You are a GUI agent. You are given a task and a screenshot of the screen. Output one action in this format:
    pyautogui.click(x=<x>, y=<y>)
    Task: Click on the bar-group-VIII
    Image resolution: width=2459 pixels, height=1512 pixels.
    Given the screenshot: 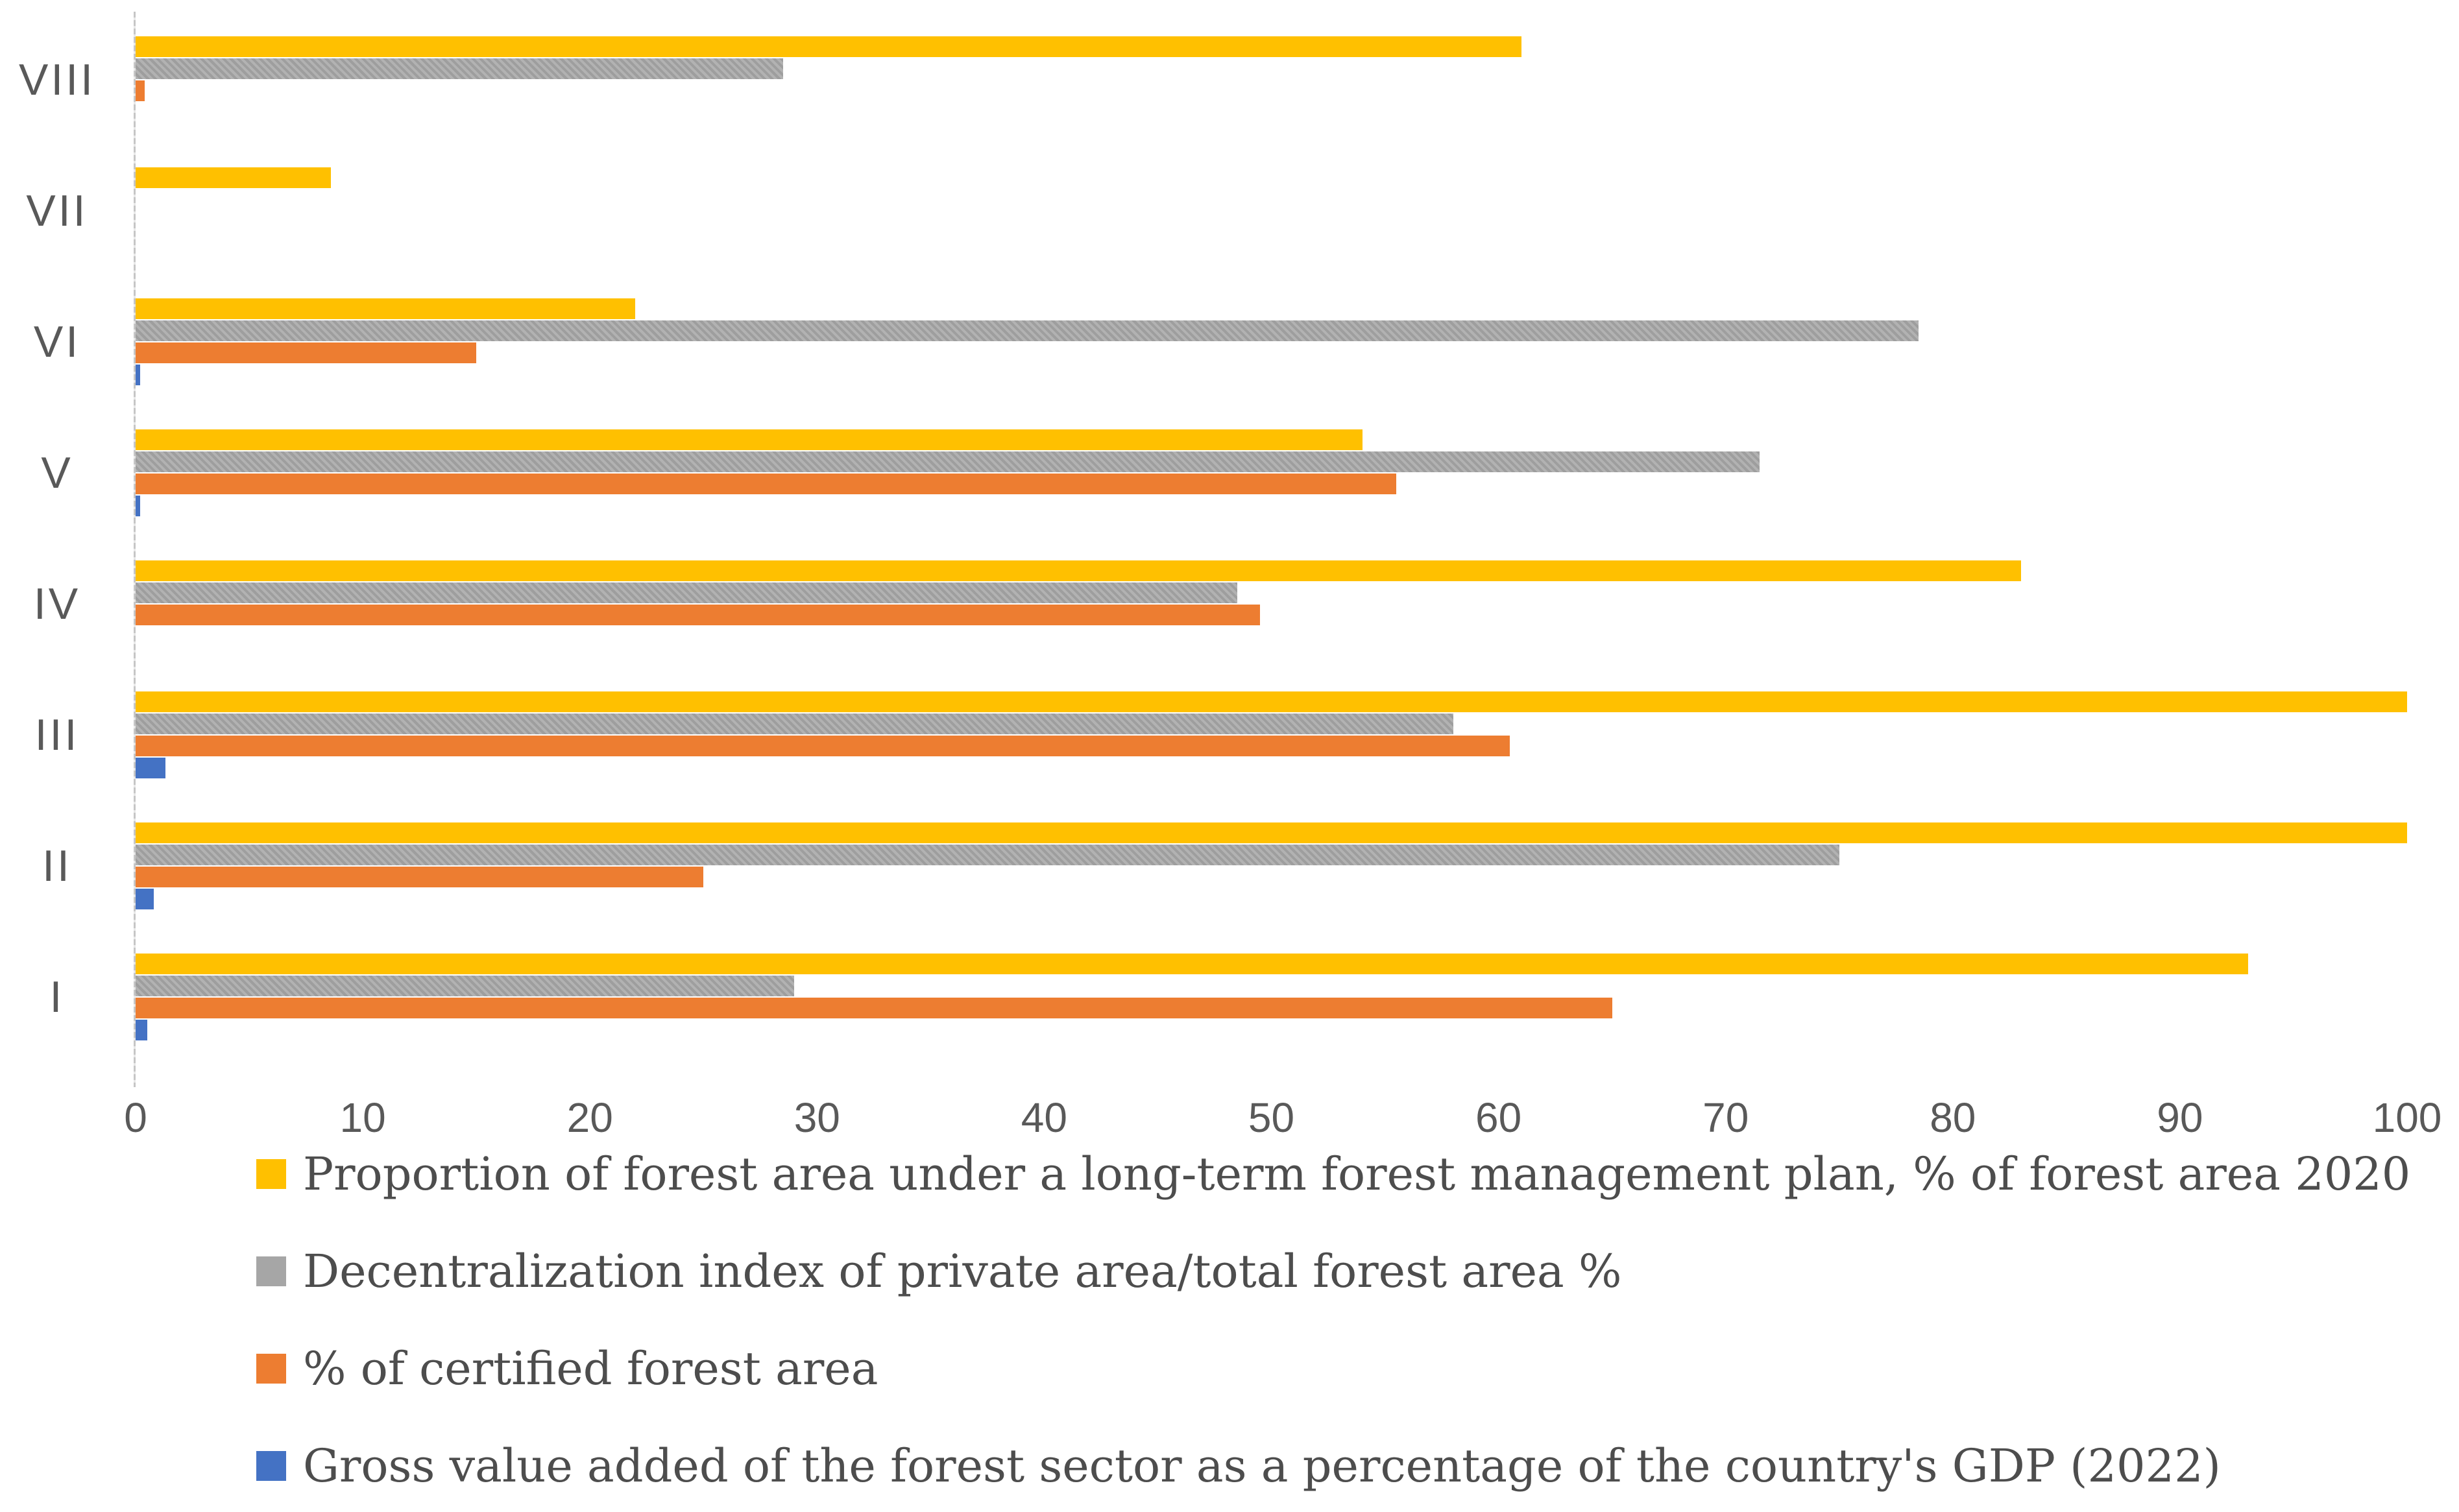 What is the action you would take?
    pyautogui.click(x=1272, y=80)
    